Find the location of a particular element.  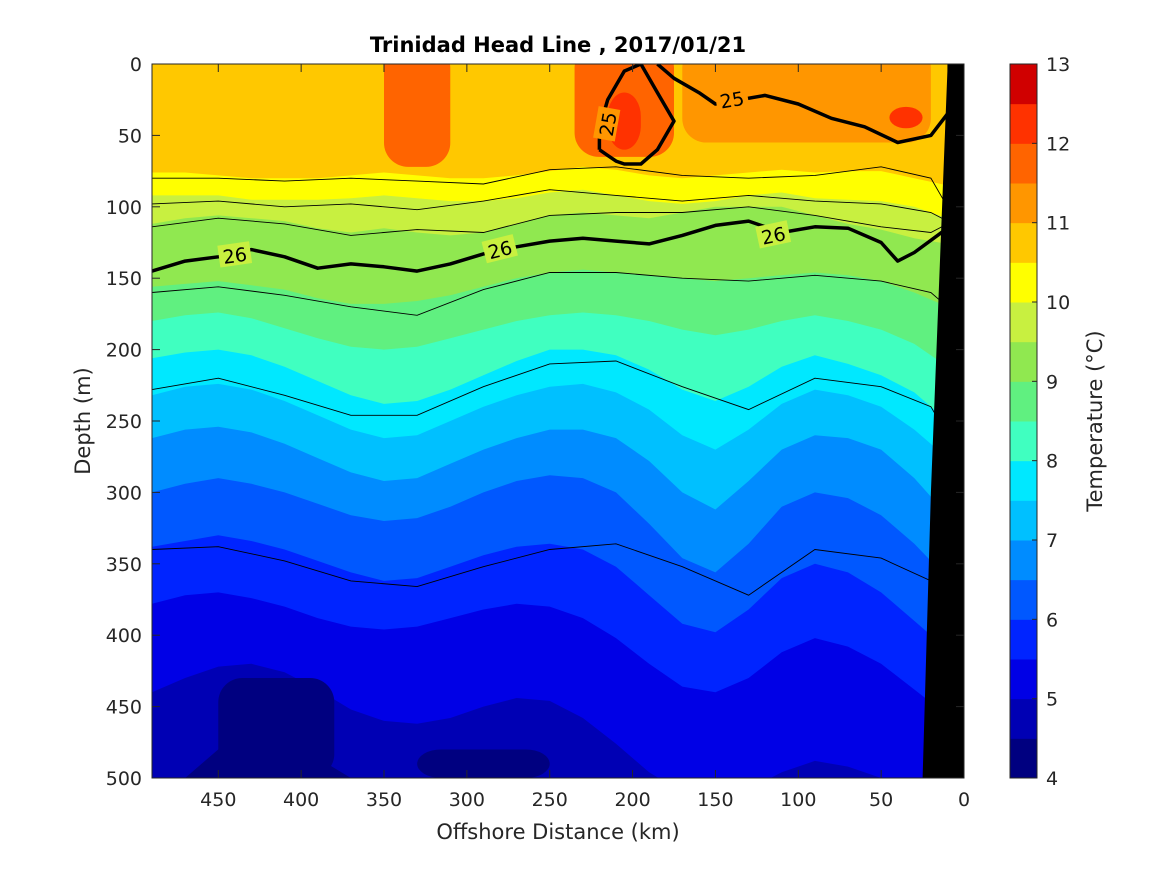

colorbar-tick-label: 4 is located at coordinates (1052, 779).